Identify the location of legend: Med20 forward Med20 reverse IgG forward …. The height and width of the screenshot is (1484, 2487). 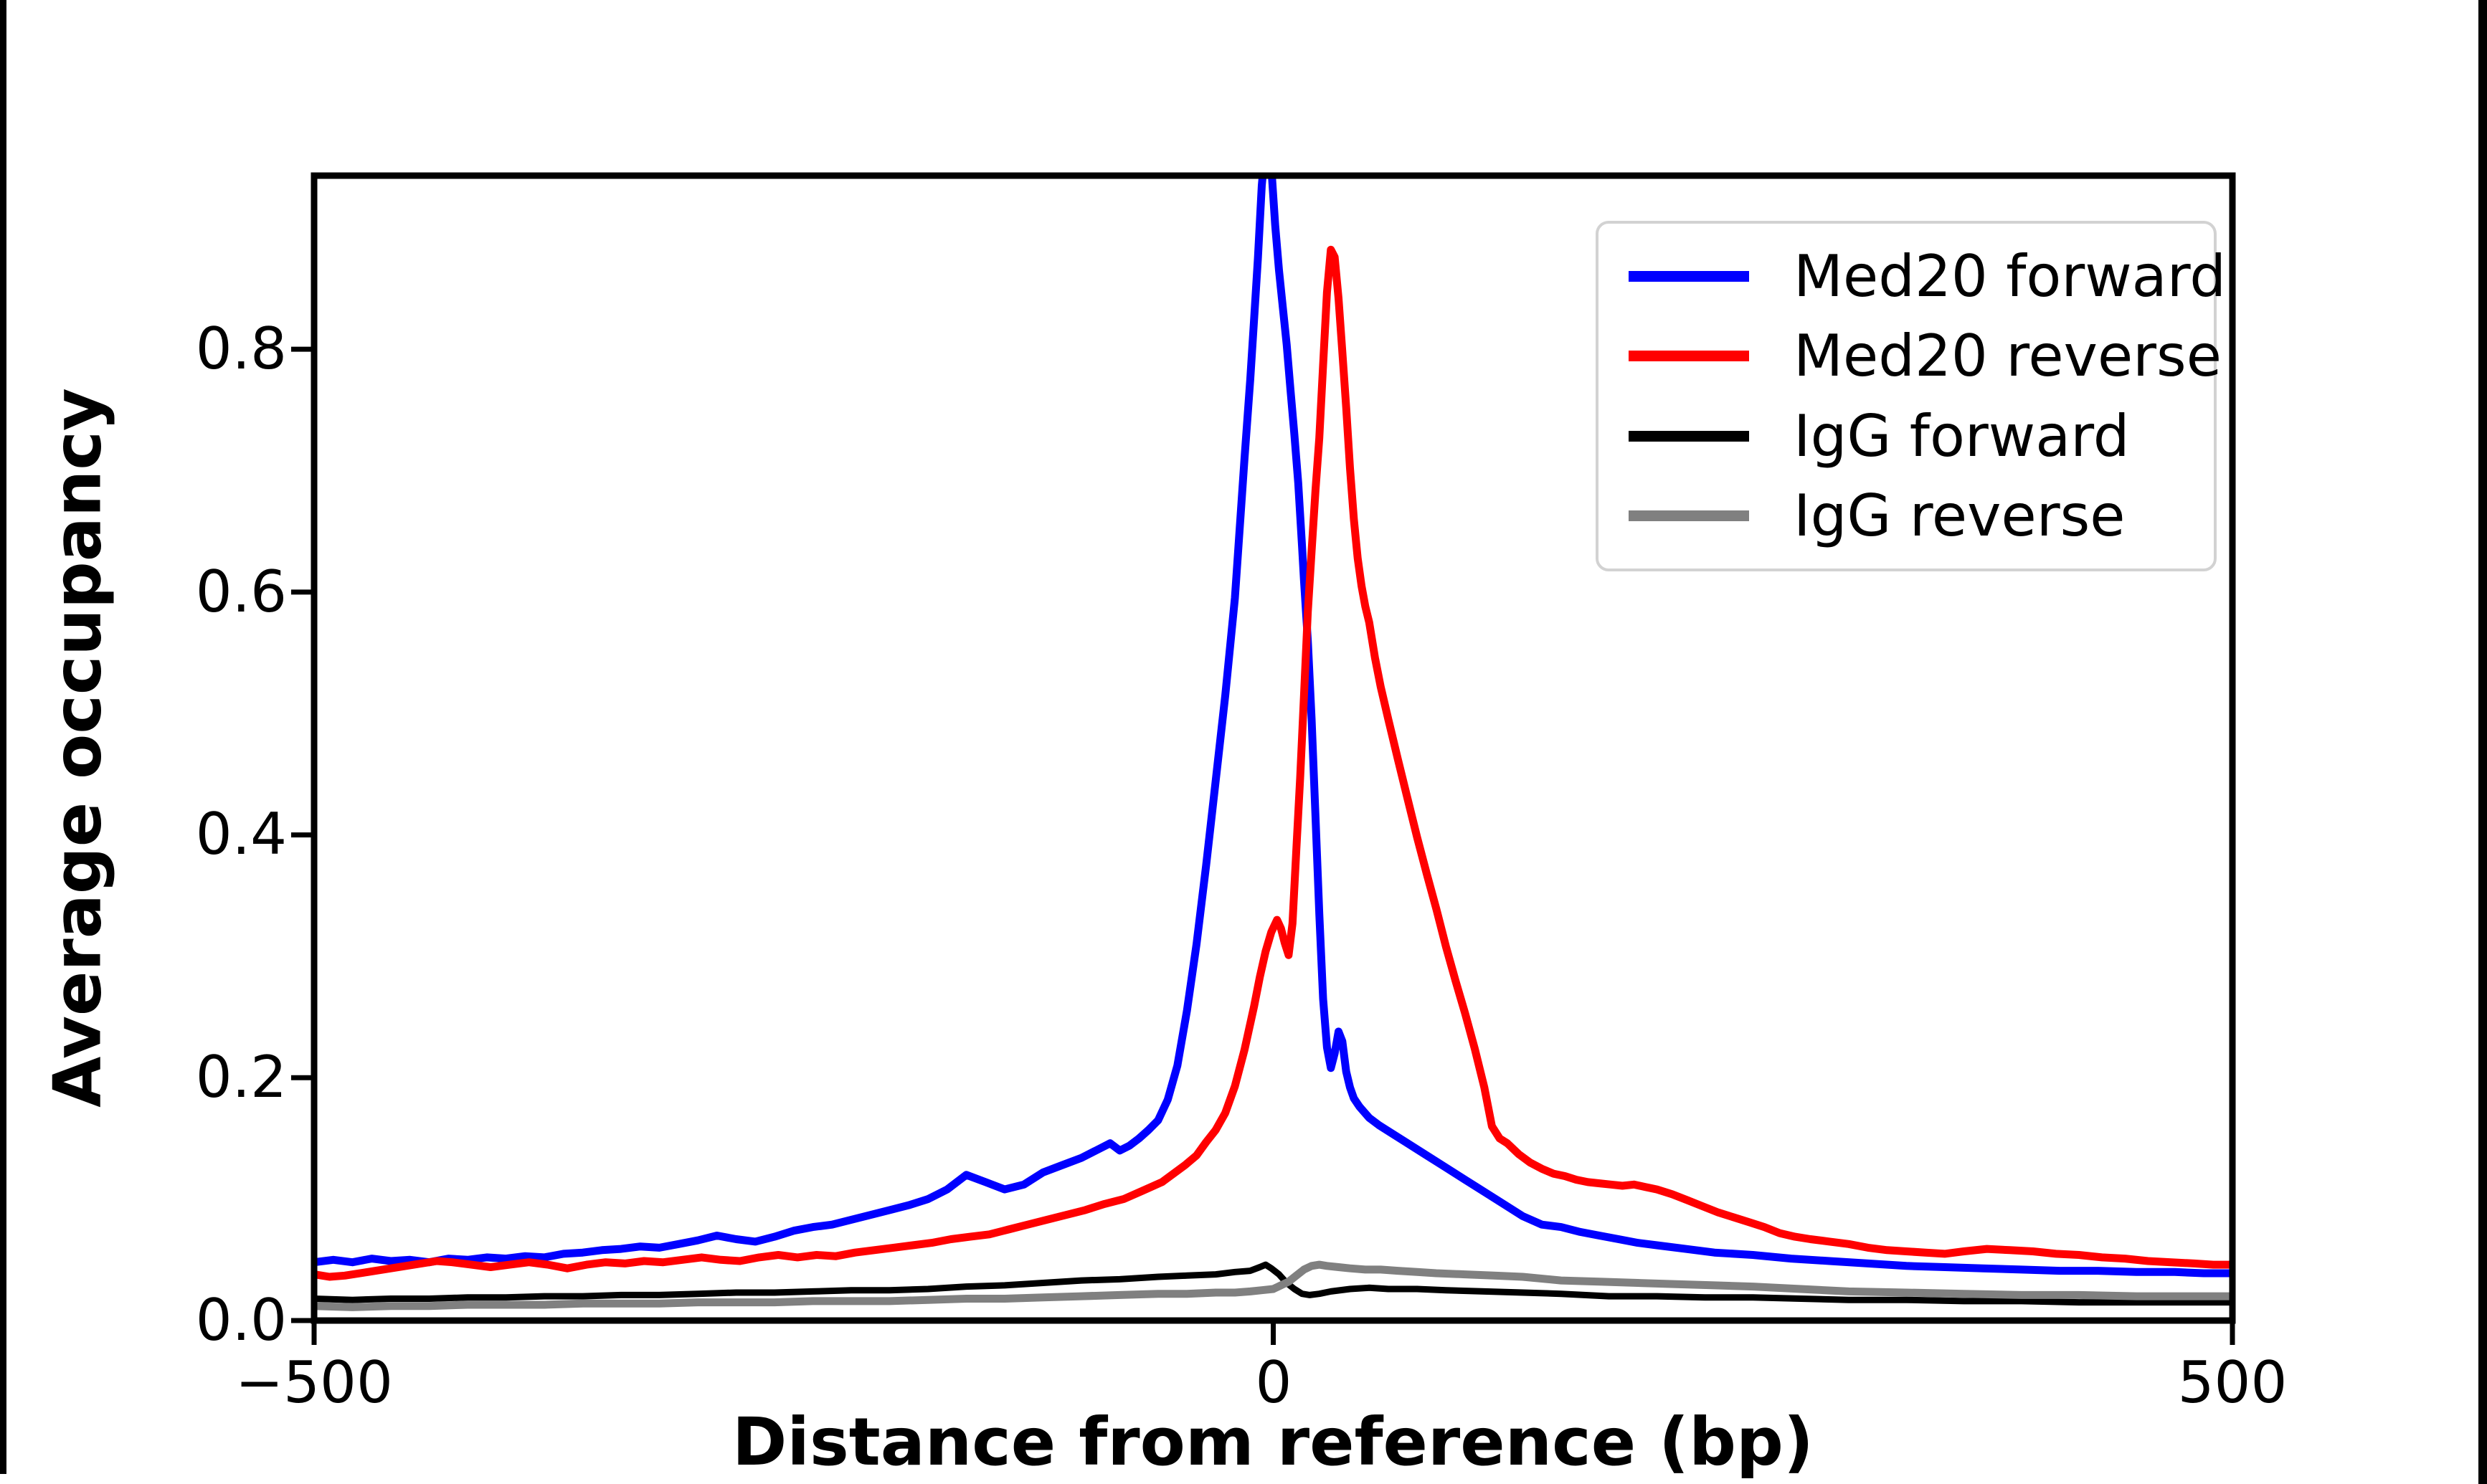
(1911, 396).